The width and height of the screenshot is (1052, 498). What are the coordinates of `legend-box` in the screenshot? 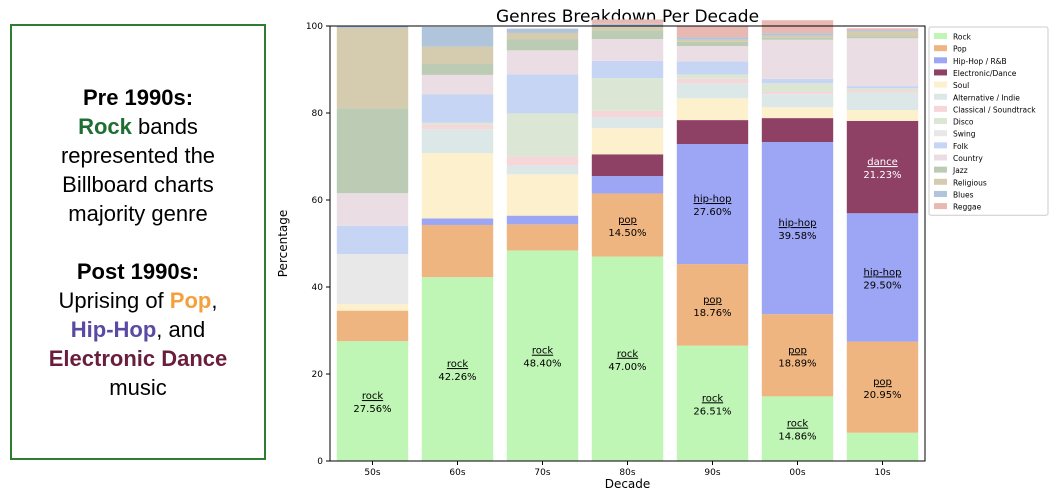 It's located at (988, 121).